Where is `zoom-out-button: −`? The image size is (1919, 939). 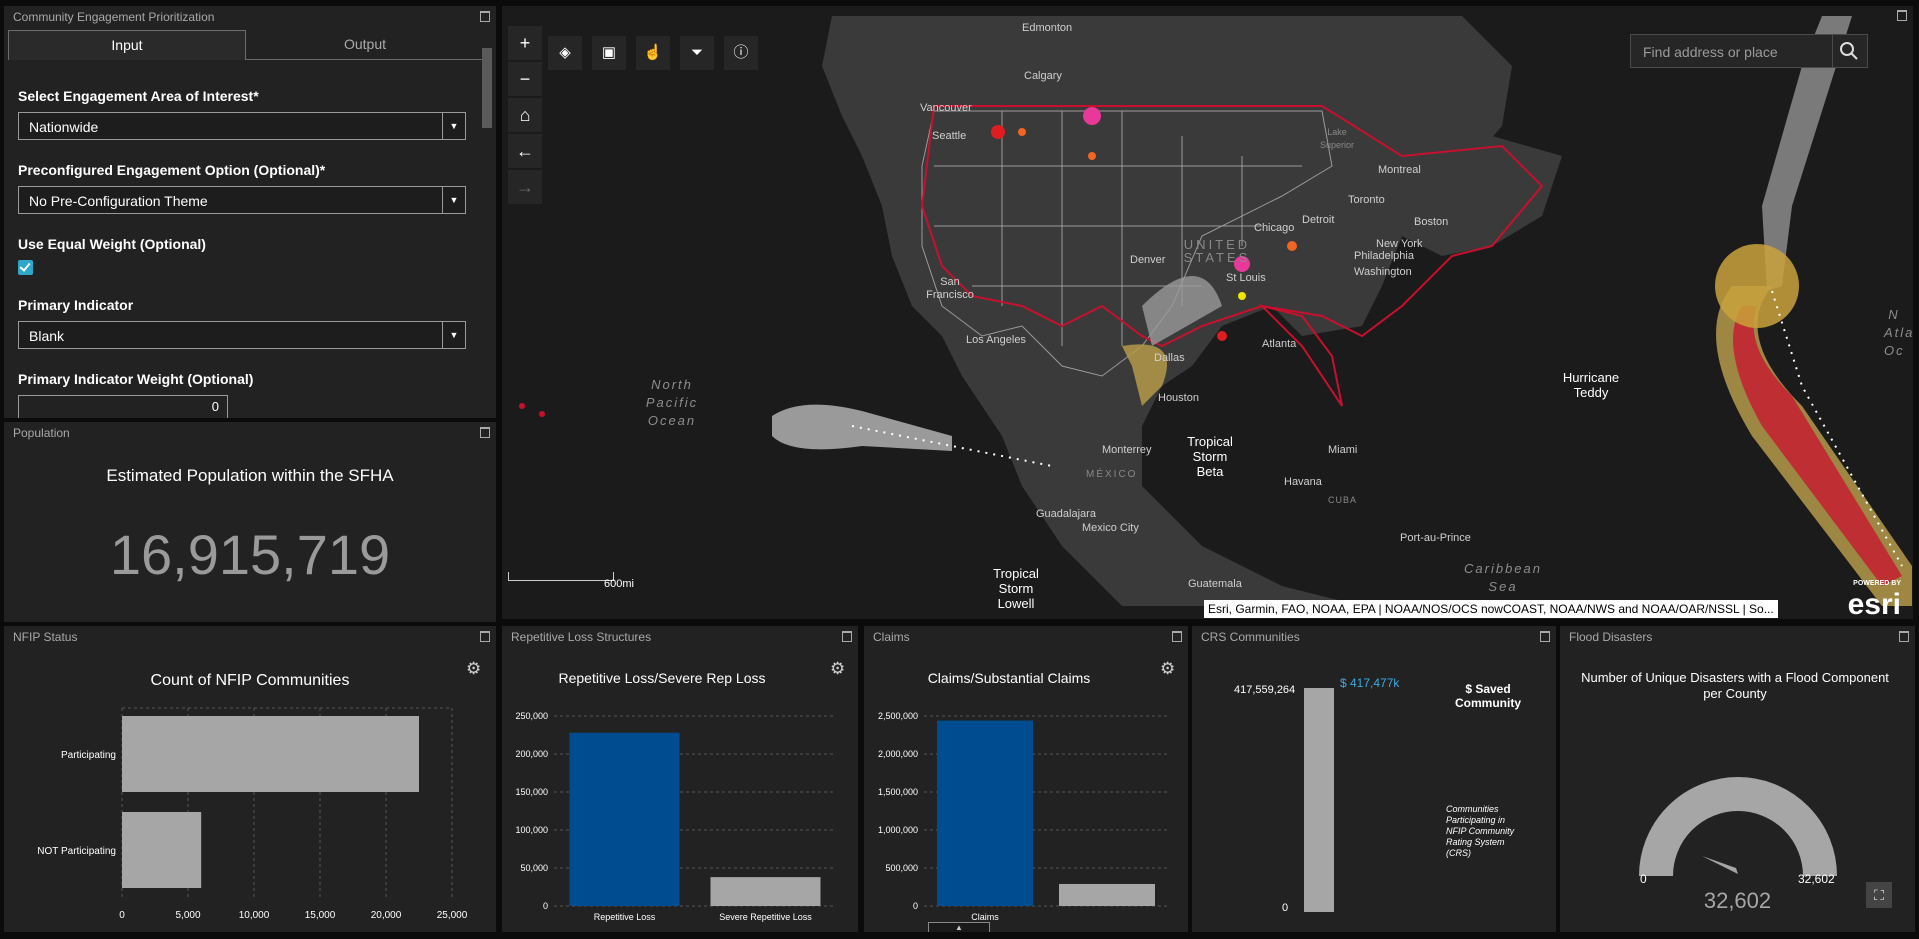
zoom-out-button: − is located at coordinates (525, 79).